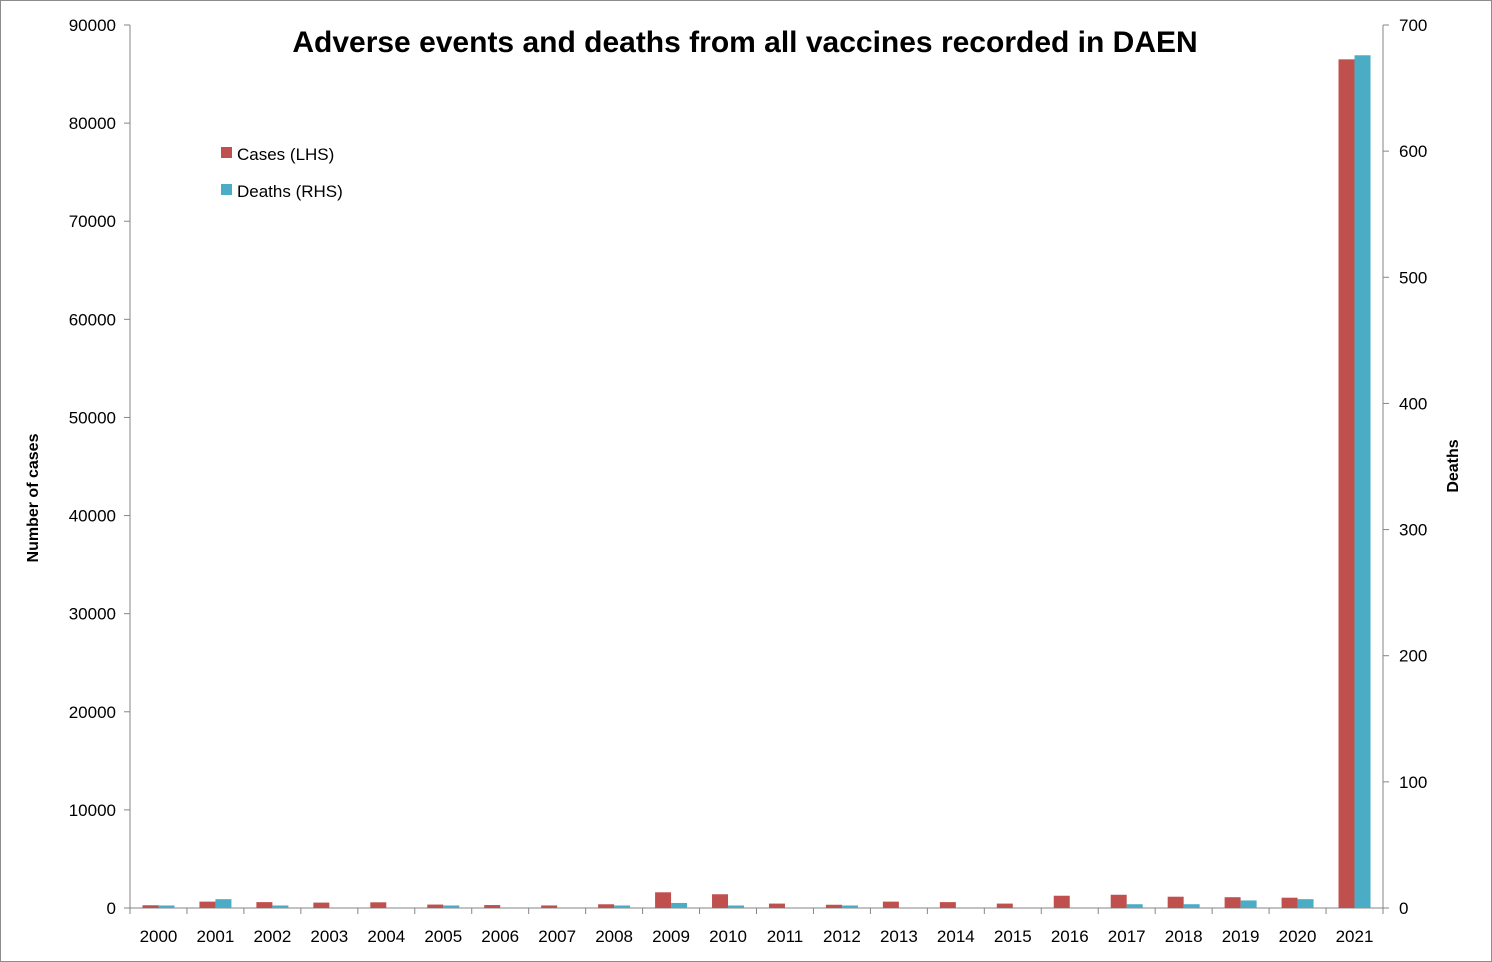  Describe the element at coordinates (1232, 902) in the screenshot. I see `bar-cases-2019` at that location.